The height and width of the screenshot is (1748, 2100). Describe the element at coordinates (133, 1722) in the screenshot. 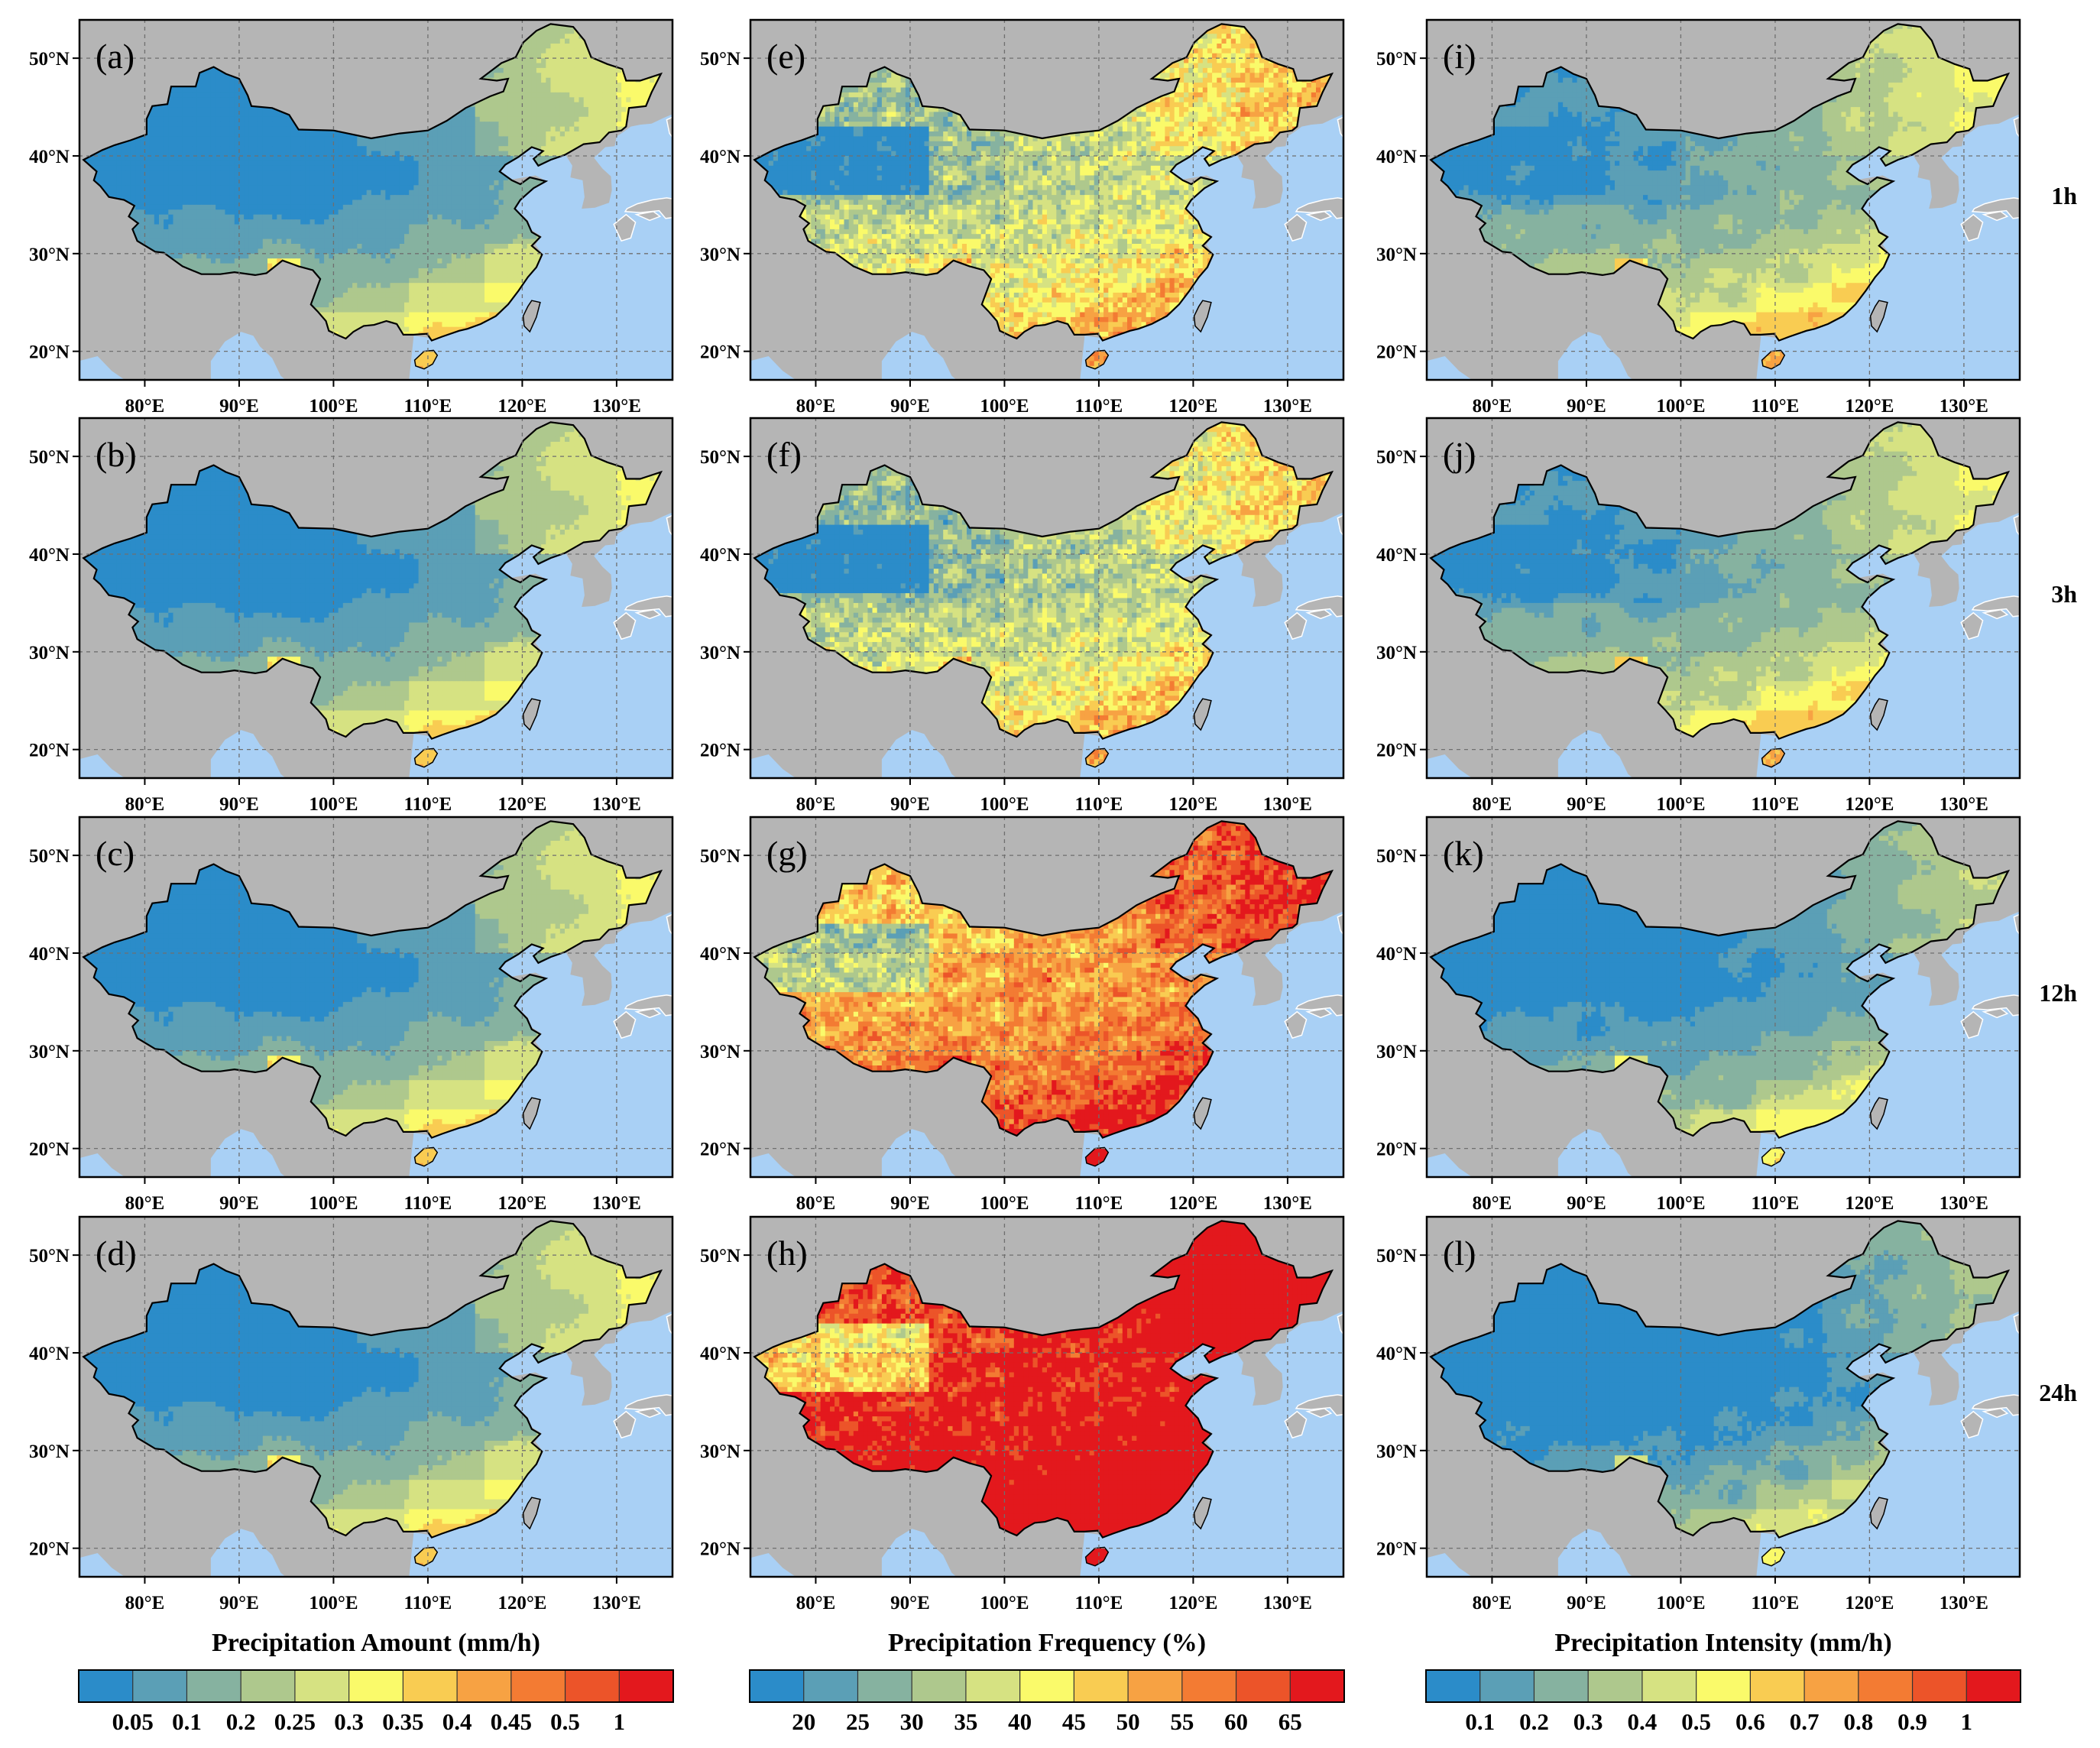

I see `colorbar-tick-label: 0.05` at that location.